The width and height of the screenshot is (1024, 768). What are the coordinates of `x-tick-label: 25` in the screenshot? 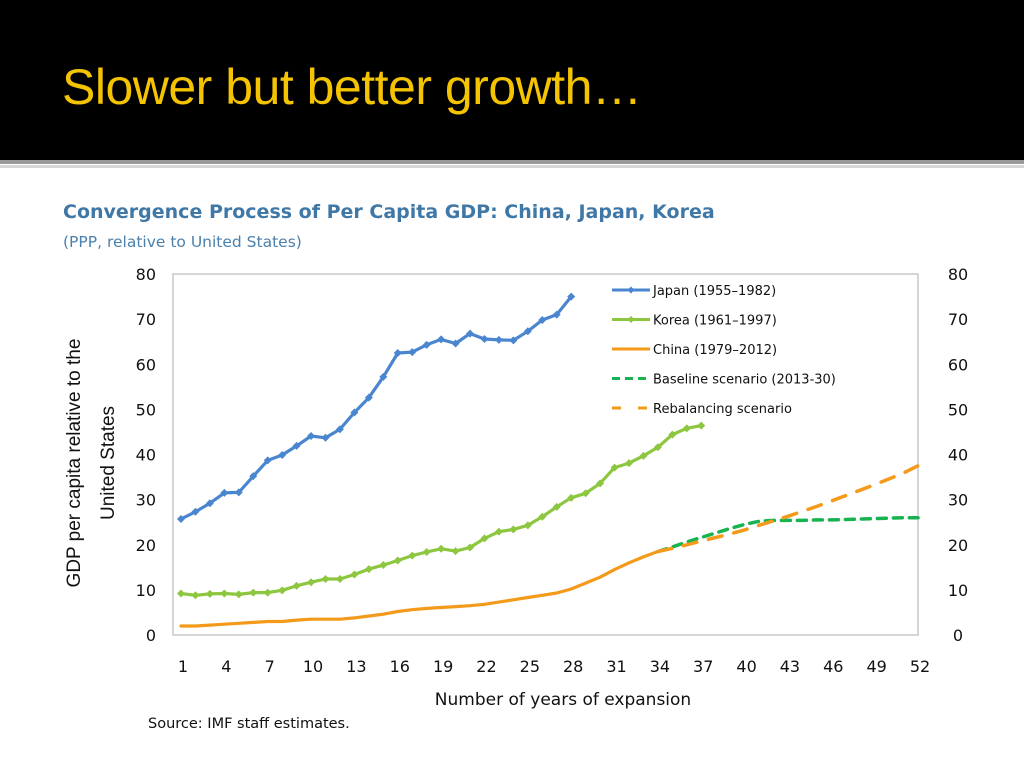 It's located at (530, 666).